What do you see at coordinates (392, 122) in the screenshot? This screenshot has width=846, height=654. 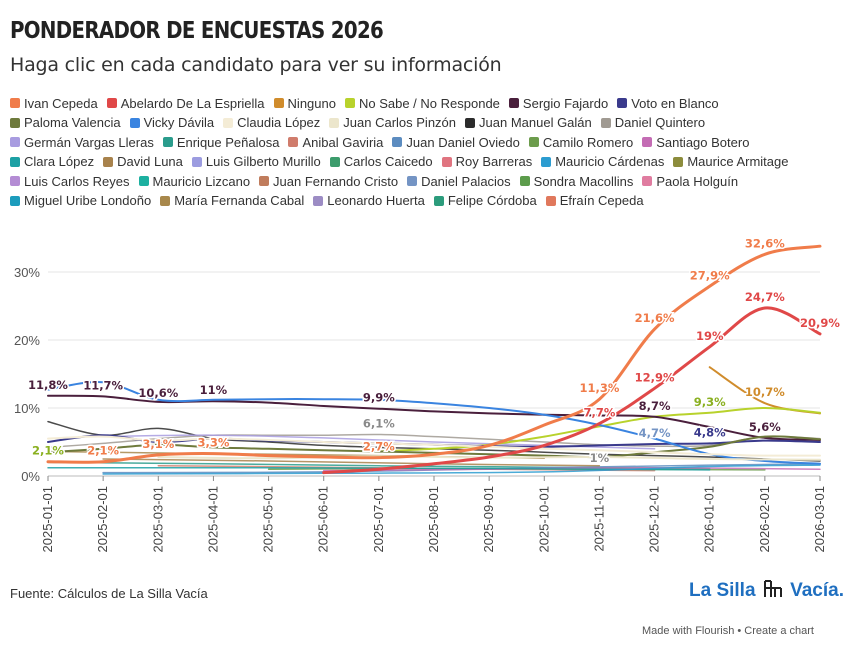 I see `legend-item: Juan Carlos Pinzón` at bounding box center [392, 122].